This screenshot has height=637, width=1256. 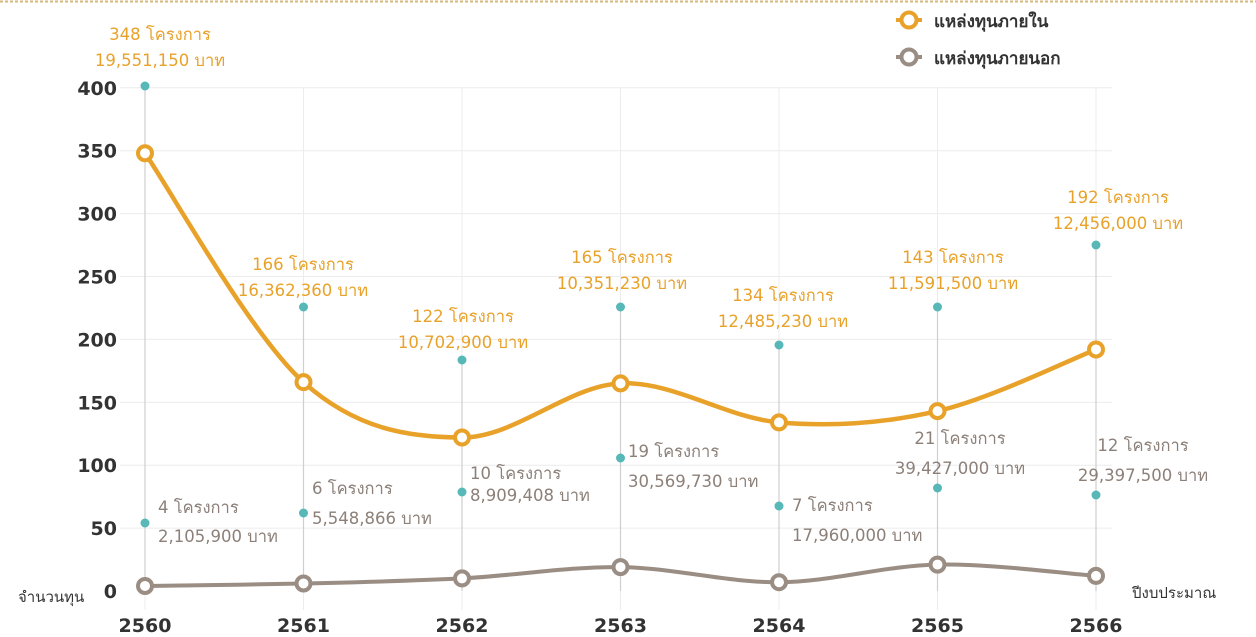 I want to click on y-tick-label: 0, so click(x=110, y=592).